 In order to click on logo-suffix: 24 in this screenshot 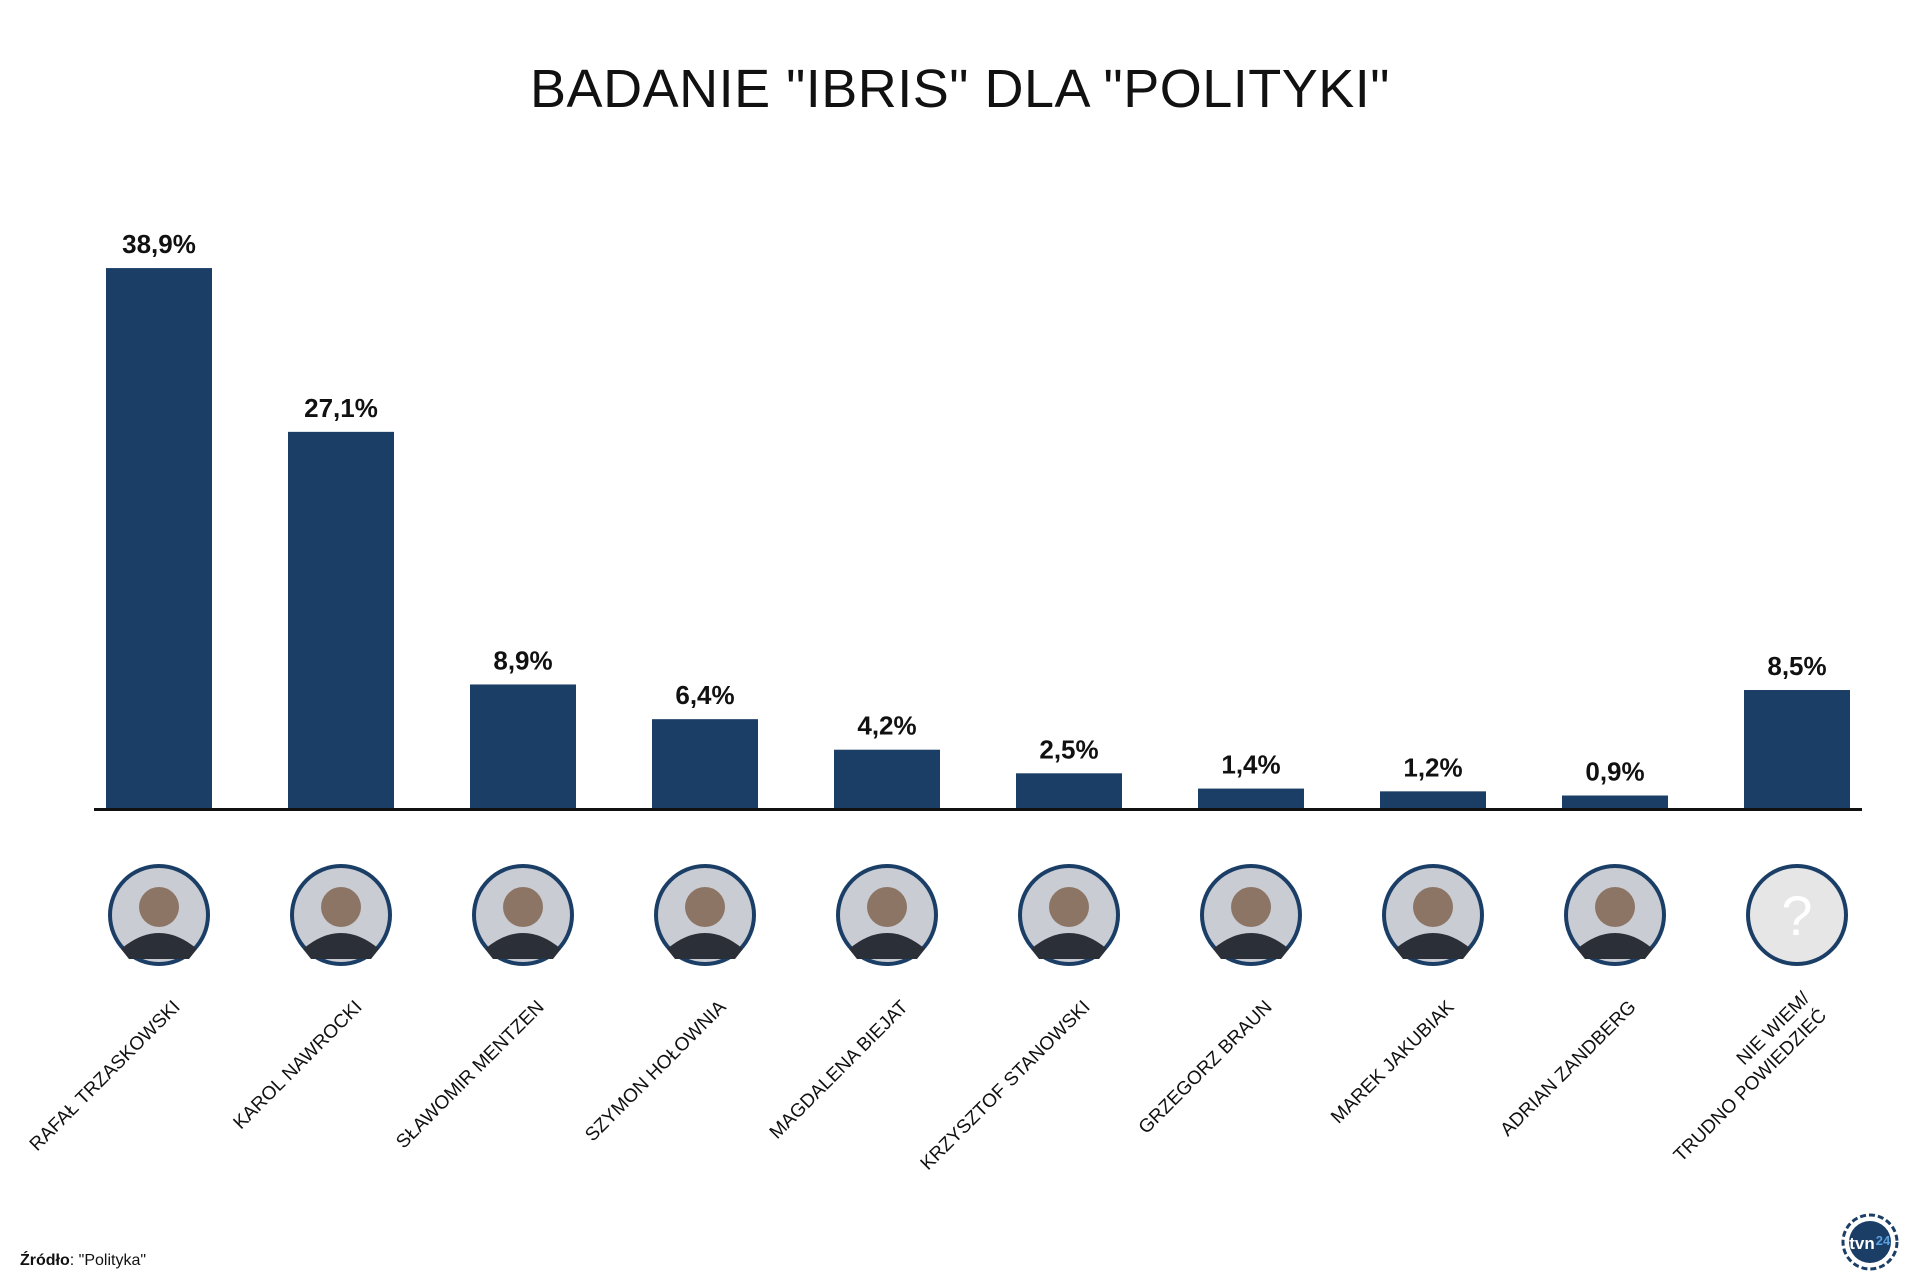, I will do `click(1883, 1240)`.